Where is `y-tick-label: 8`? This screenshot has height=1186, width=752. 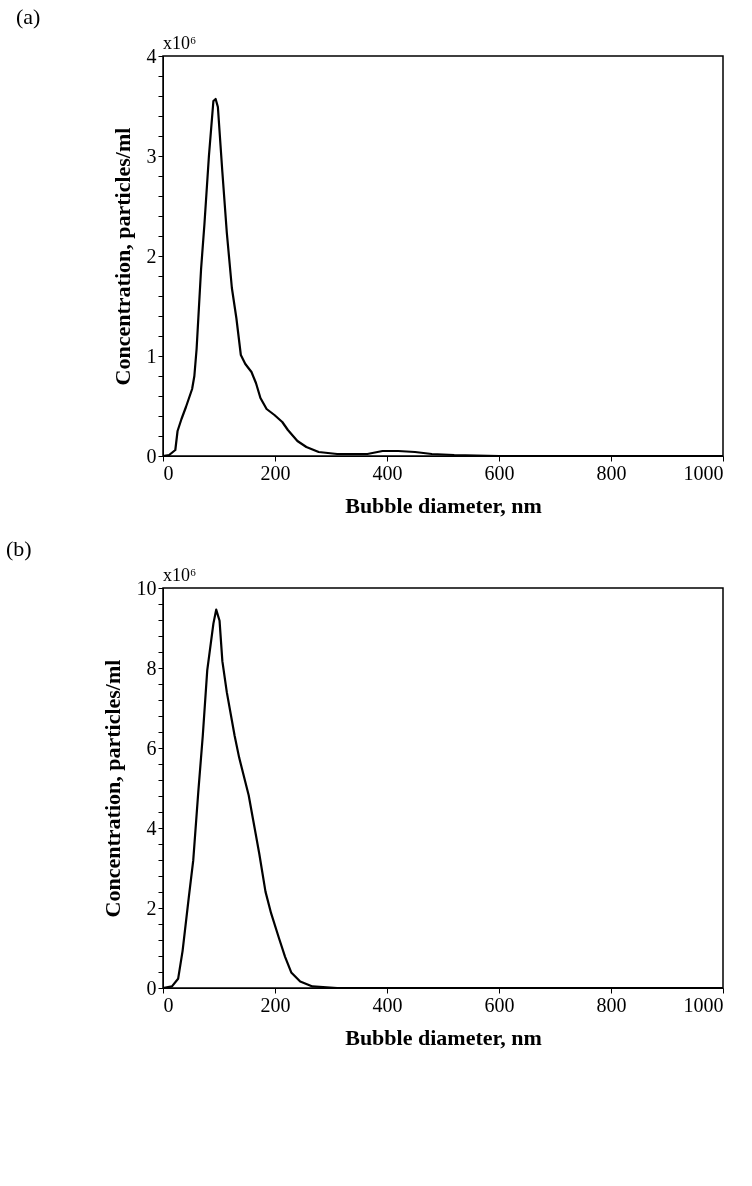
y-tick-label: 8 is located at coordinates (151, 667).